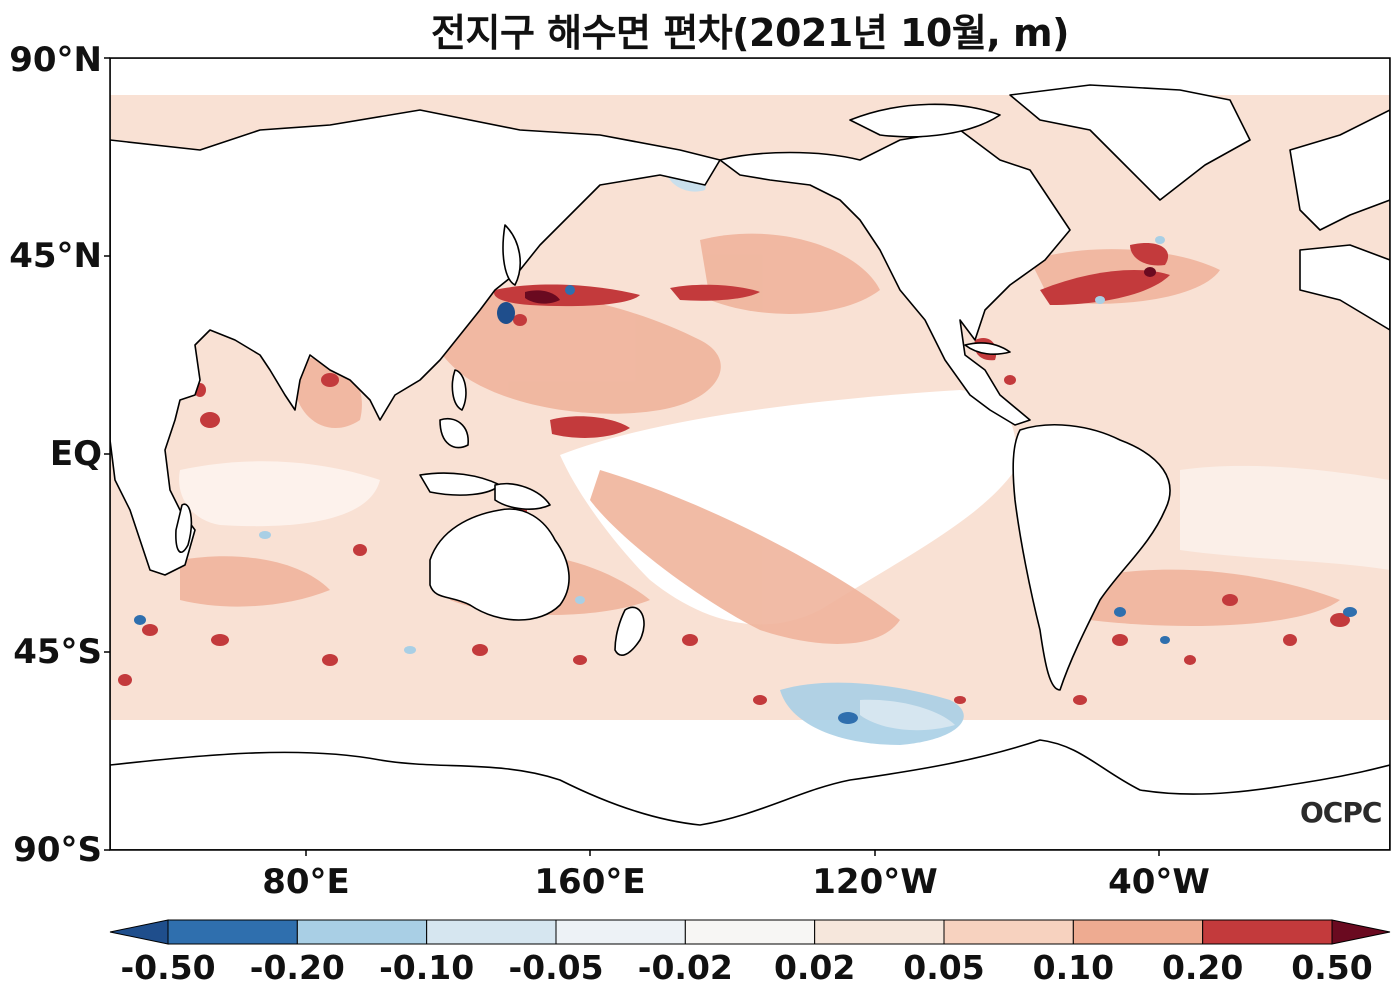  Describe the element at coordinates (987, 348) in the screenshot. I see `cuba` at that location.